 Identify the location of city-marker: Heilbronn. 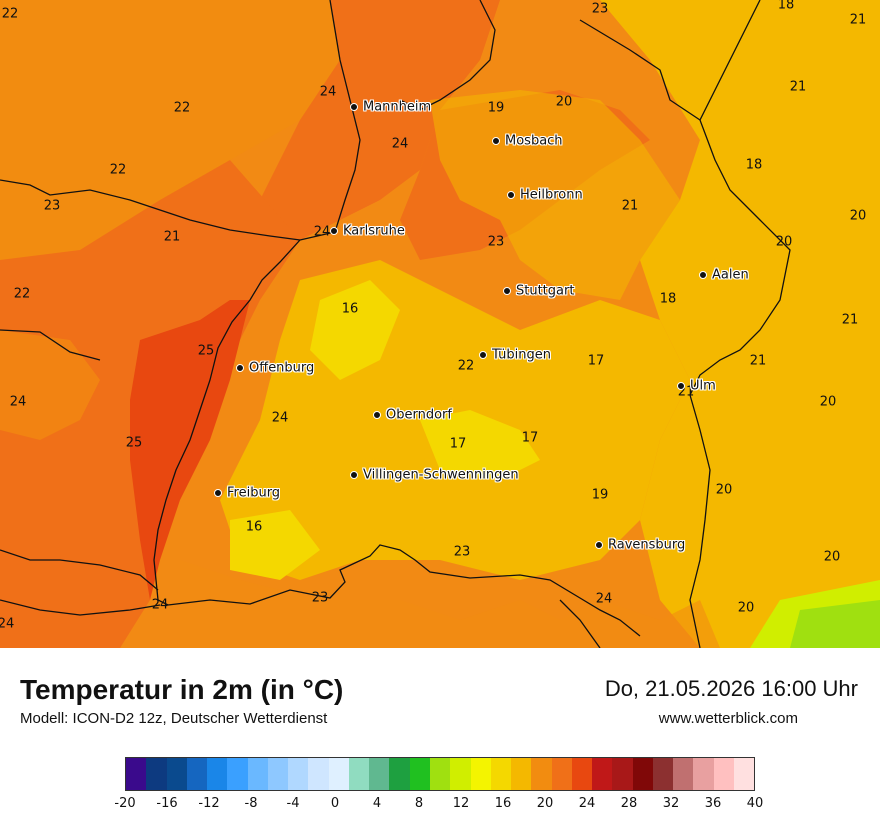
(545, 195).